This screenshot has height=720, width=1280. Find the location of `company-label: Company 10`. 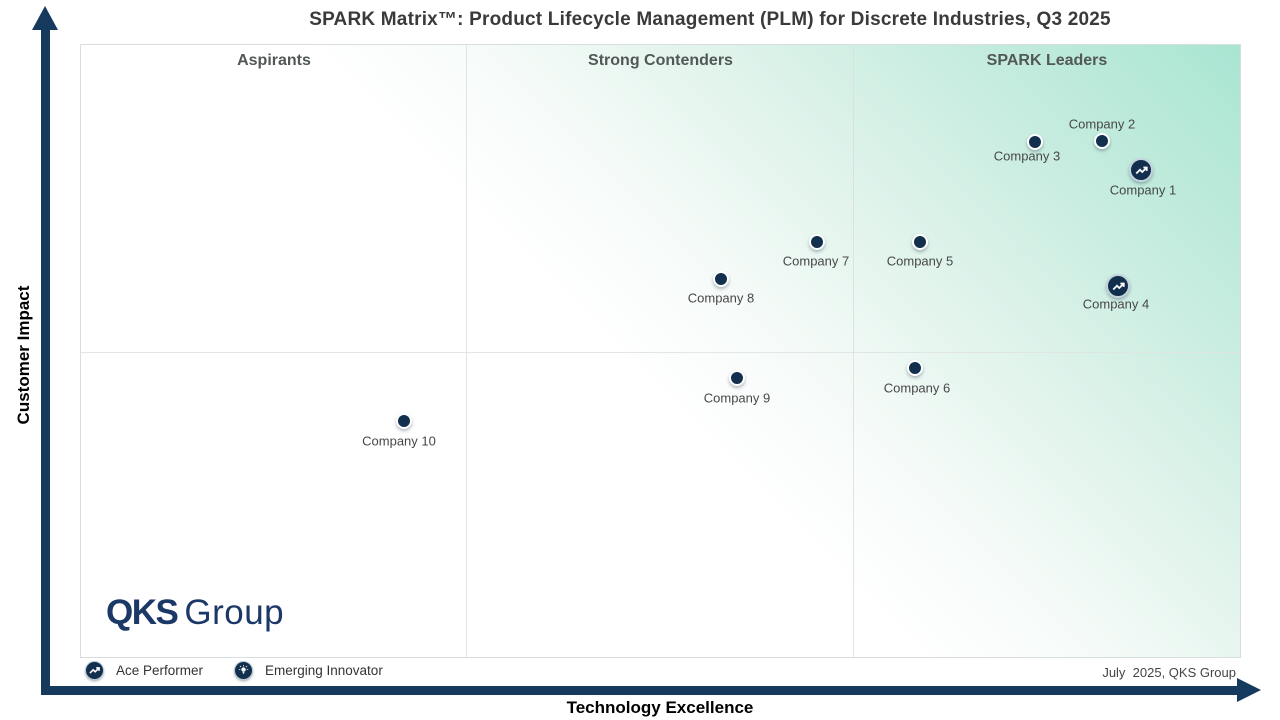

company-label: Company 10 is located at coordinates (399, 441).